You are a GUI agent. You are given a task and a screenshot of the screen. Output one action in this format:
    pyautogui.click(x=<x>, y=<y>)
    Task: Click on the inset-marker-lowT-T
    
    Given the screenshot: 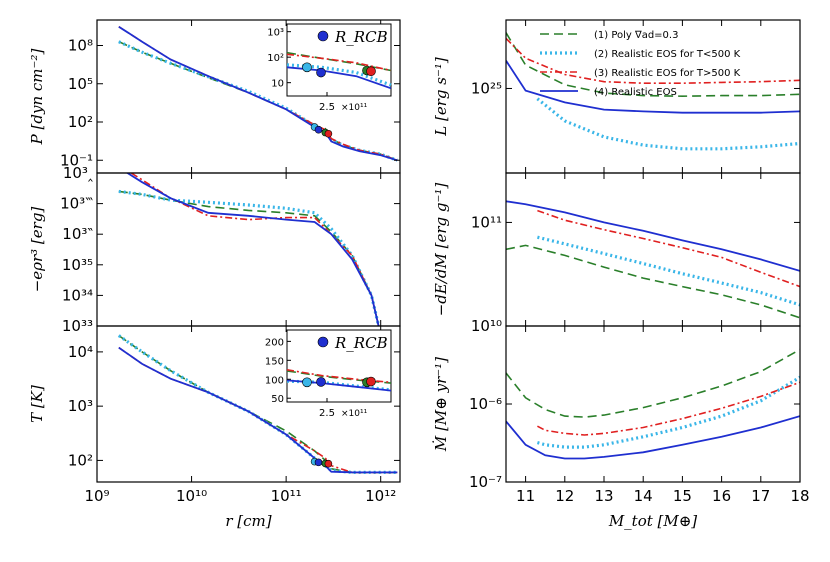 What is the action you would take?
    pyautogui.click(x=307, y=382)
    